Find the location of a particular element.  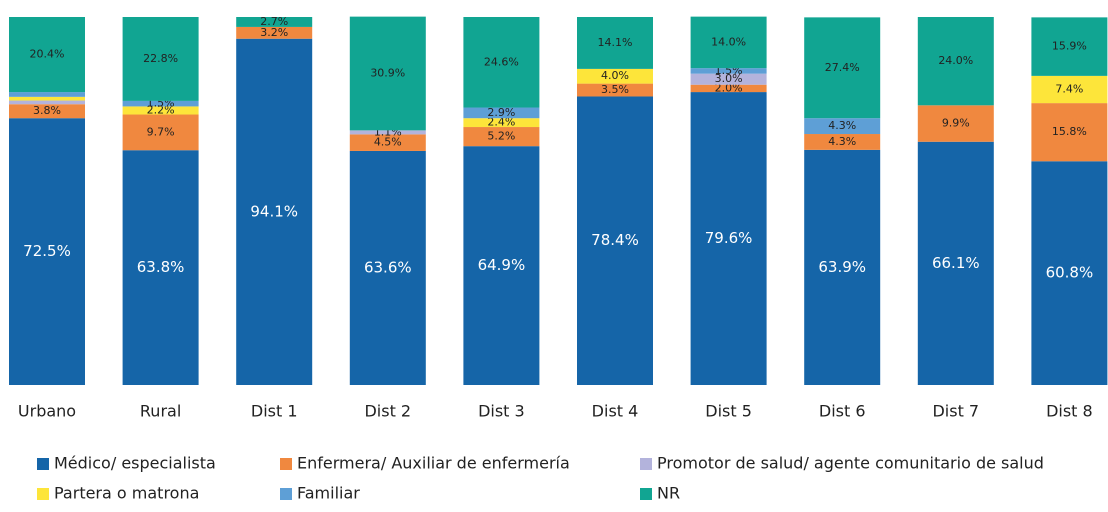

data-label: 15.9% is located at coordinates (1069, 46).